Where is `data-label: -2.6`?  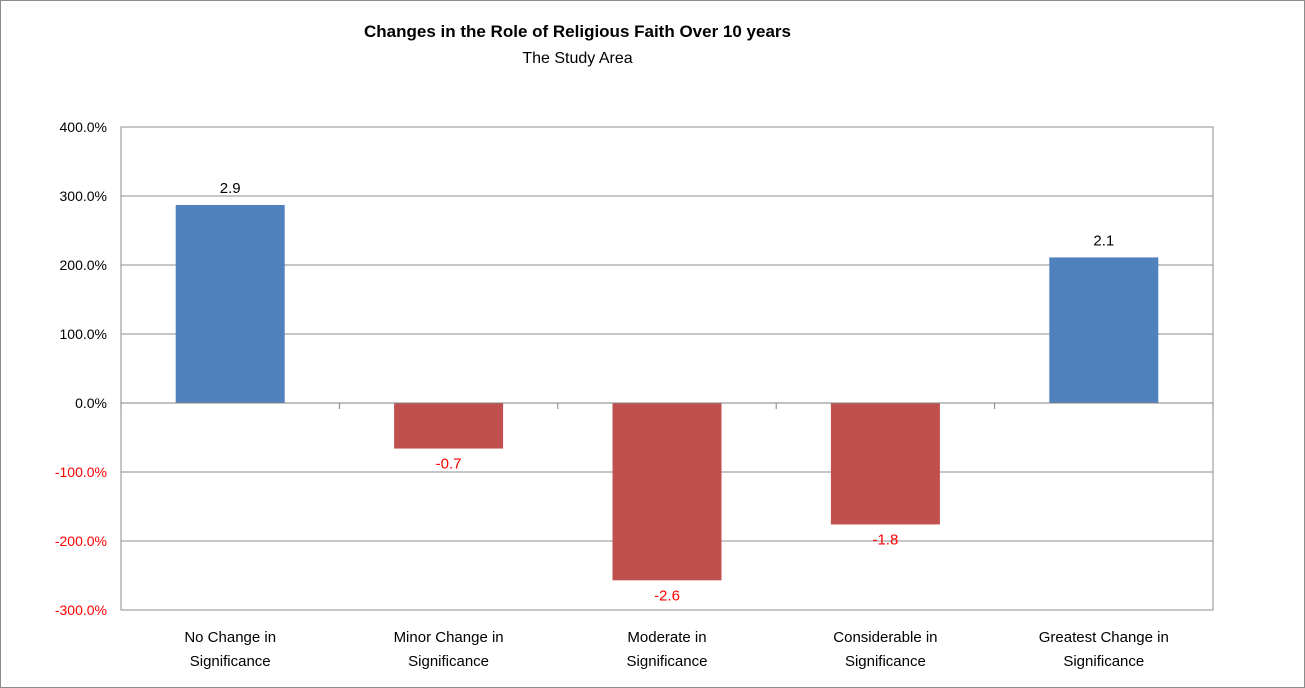 data-label: -2.6 is located at coordinates (667, 595).